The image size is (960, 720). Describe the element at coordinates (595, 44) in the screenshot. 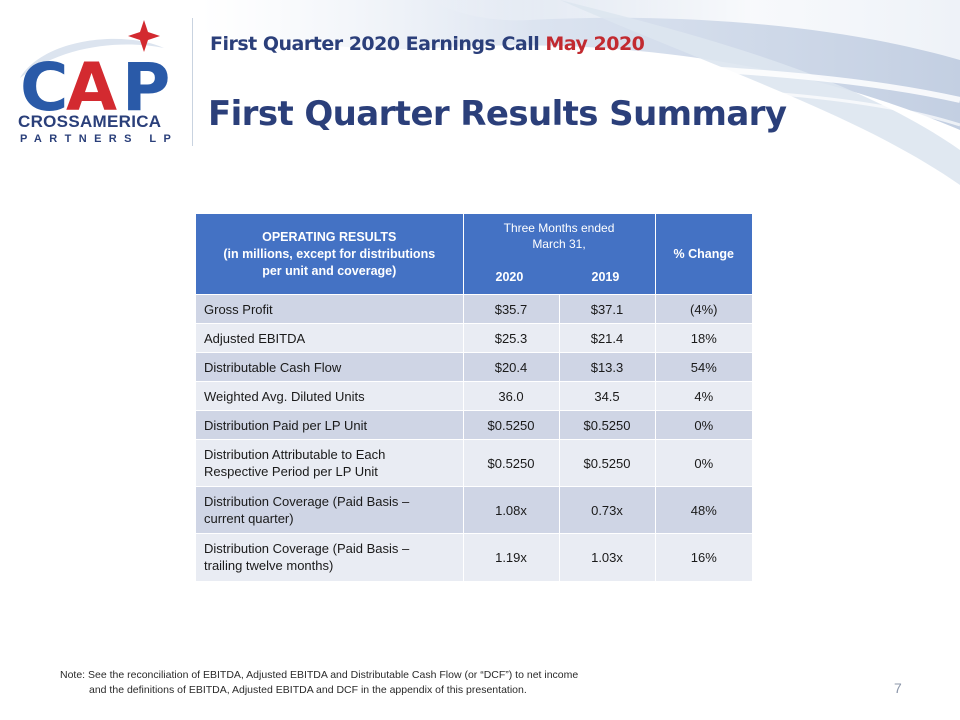

I see `event-date: May 2020` at that location.